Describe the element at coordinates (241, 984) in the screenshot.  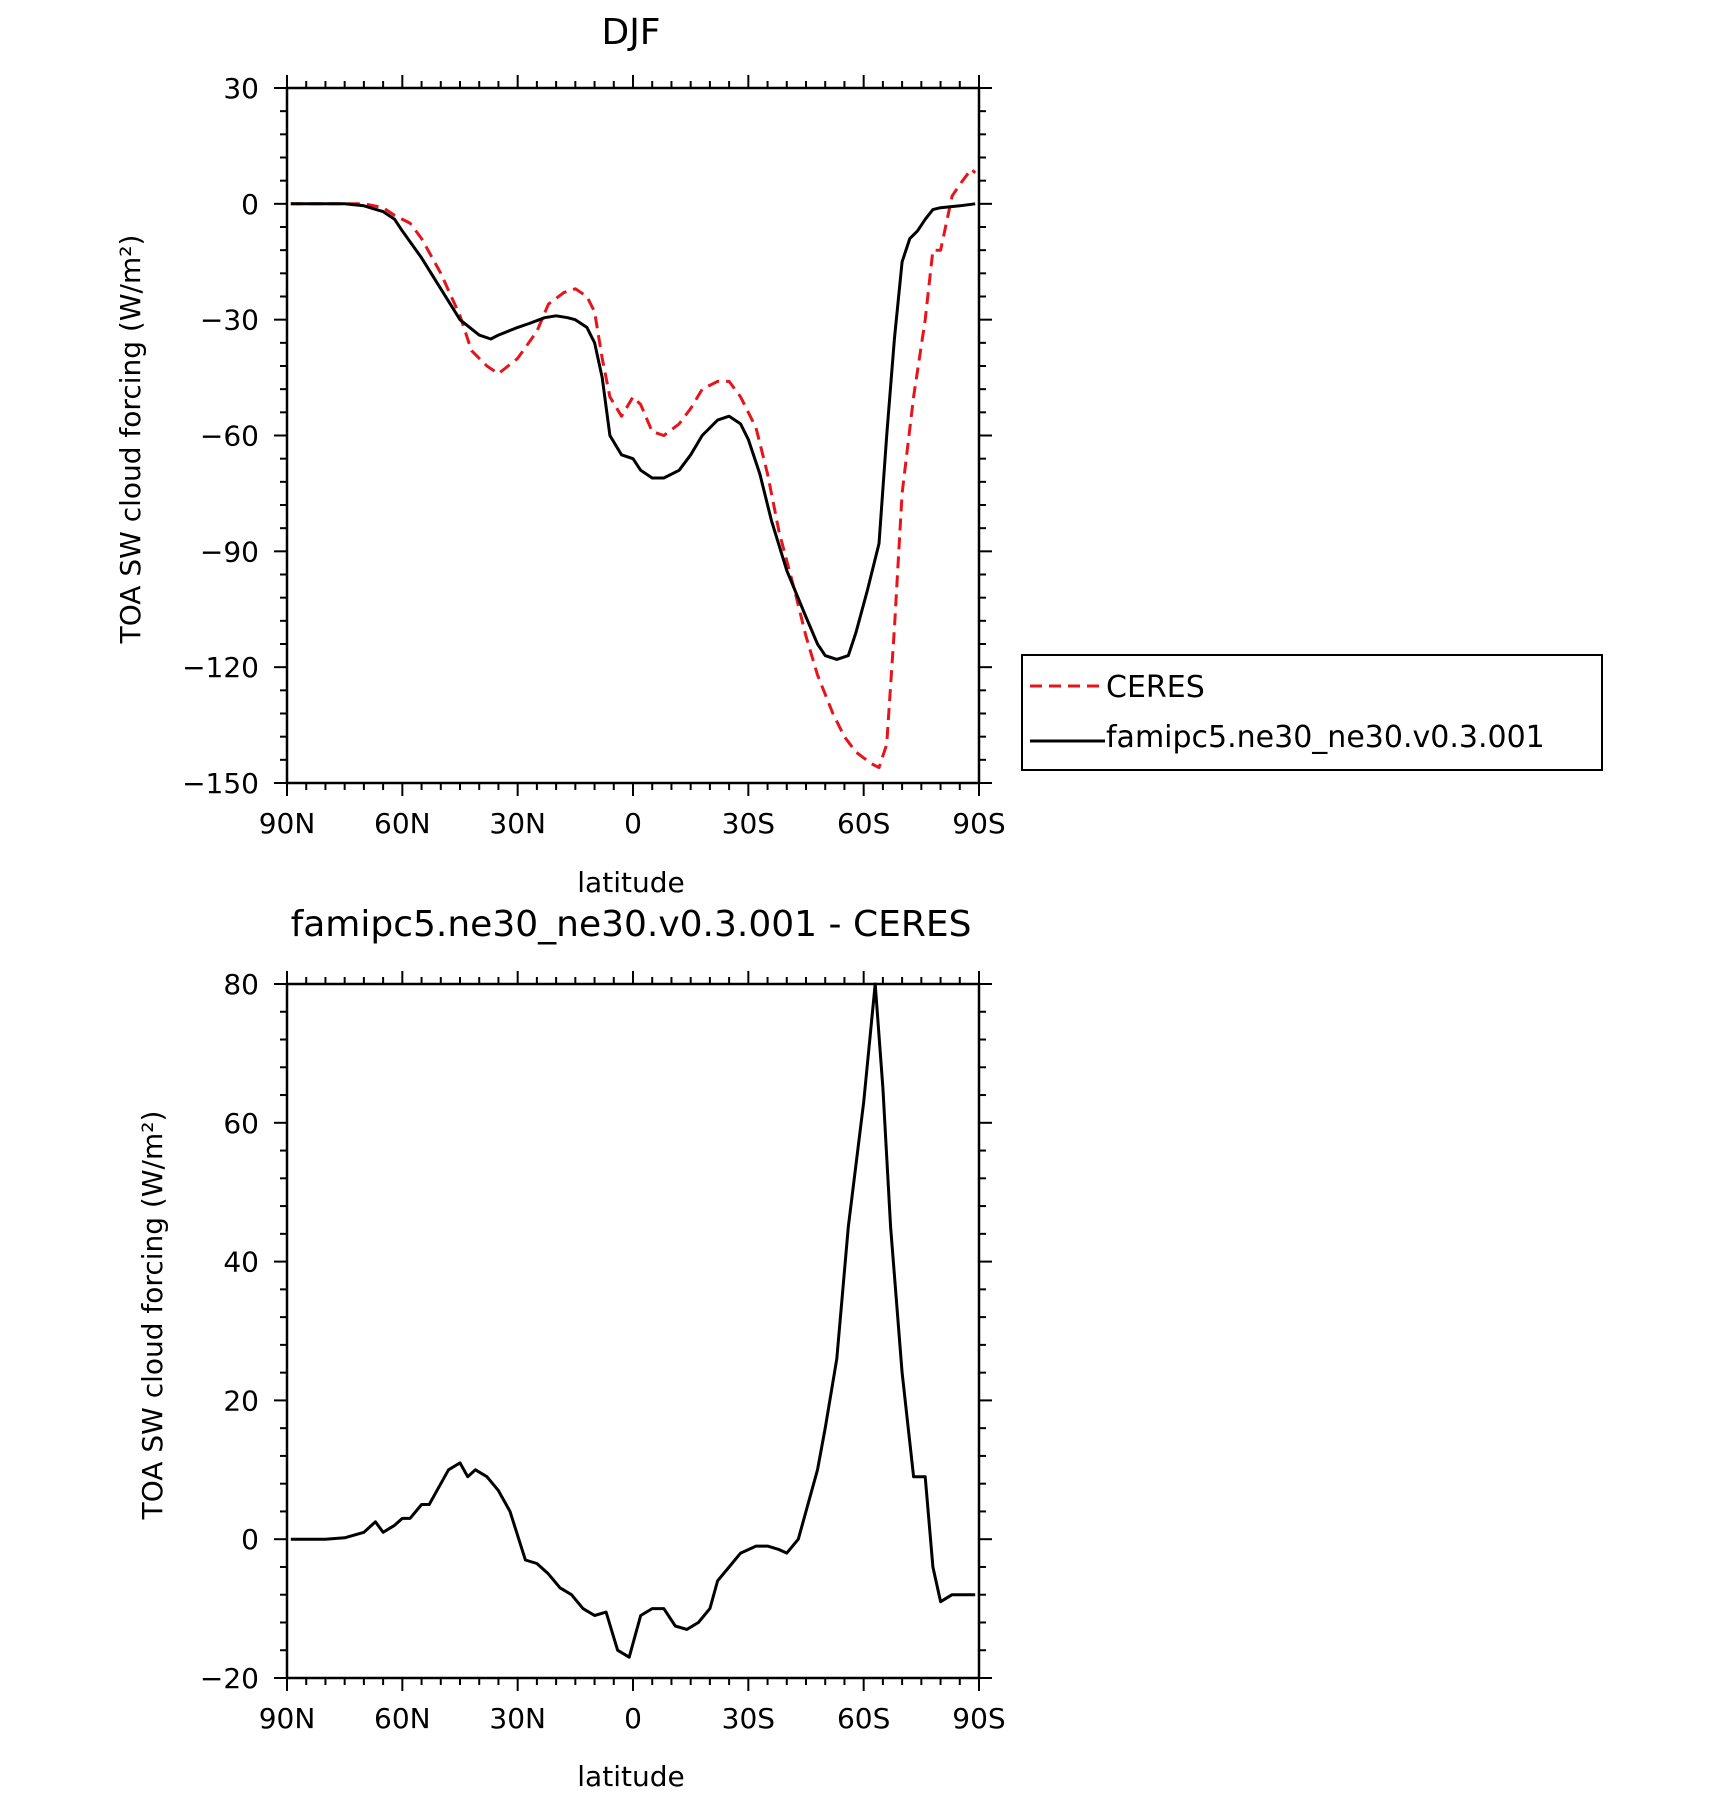
I see `y-tick-label: 80` at that location.